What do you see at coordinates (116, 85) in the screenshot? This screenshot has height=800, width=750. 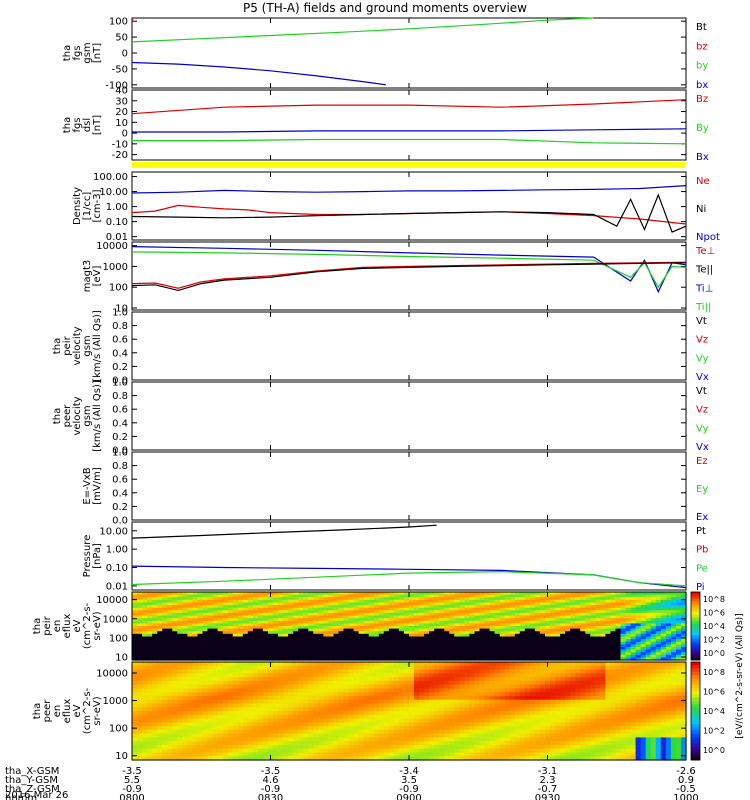 I see `y-tick-label: -100` at bounding box center [116, 85].